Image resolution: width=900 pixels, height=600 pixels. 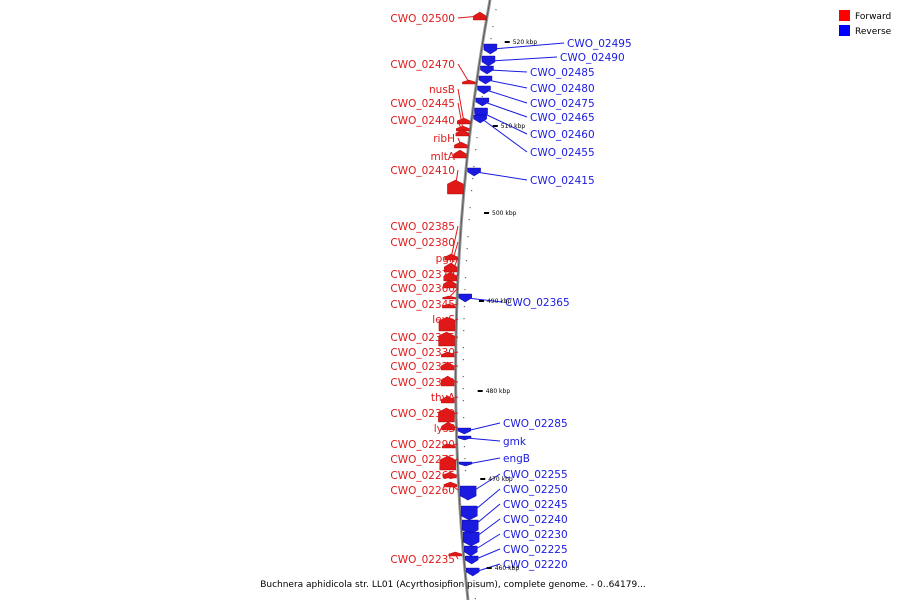 What do you see at coordinates (422, 353) in the screenshot?
I see `gene-label-cwo-02330: CWO_02330` at bounding box center [422, 353].